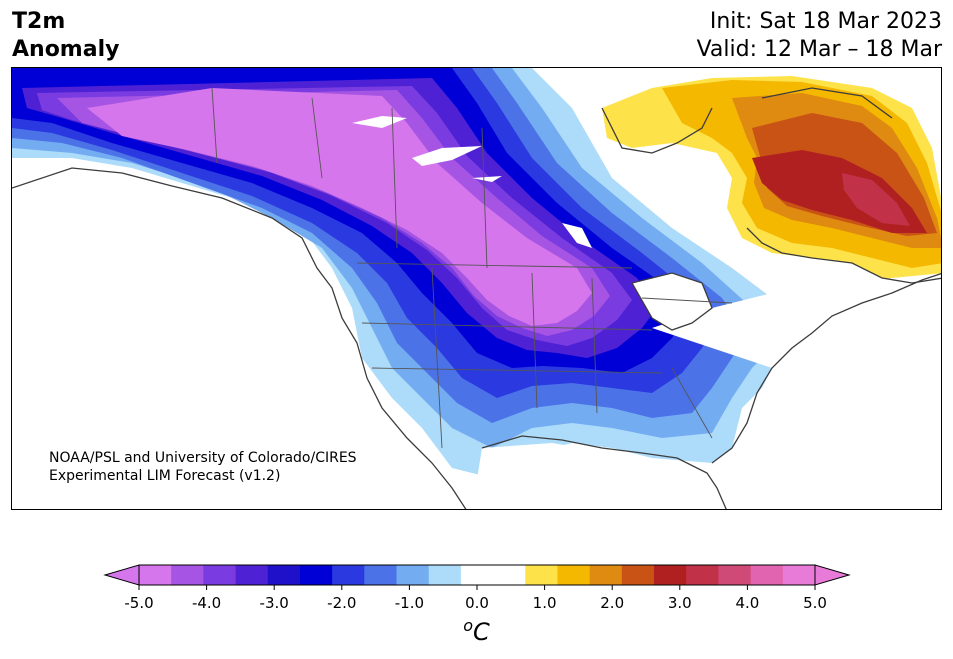 This screenshot has height=659, width=953. I want to click on colorbar-unit: oC, so click(476, 631).